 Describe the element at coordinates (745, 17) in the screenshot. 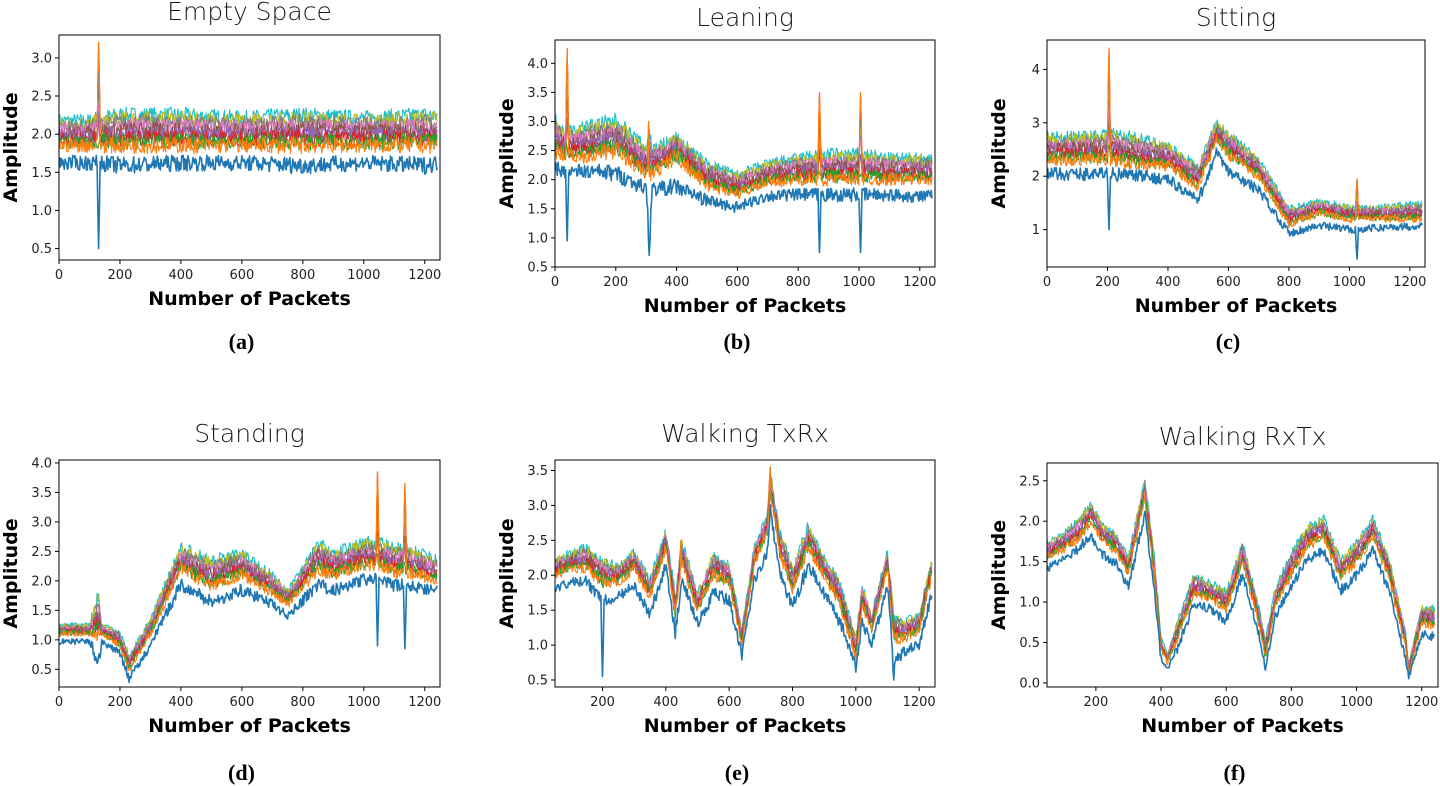

I see `chart-title: Leaning` at that location.